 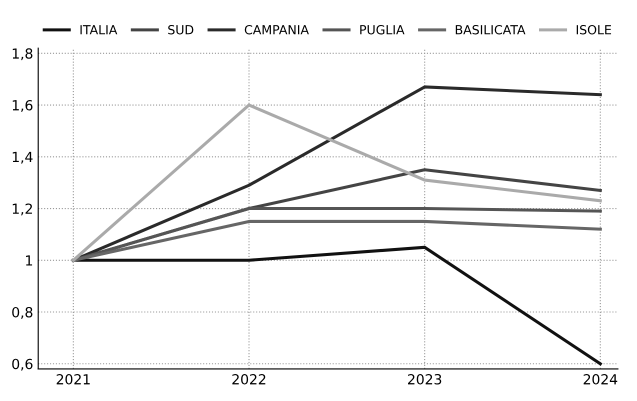 What do you see at coordinates (425, 379) in the screenshot?
I see `x-tick-label: 2023` at bounding box center [425, 379].